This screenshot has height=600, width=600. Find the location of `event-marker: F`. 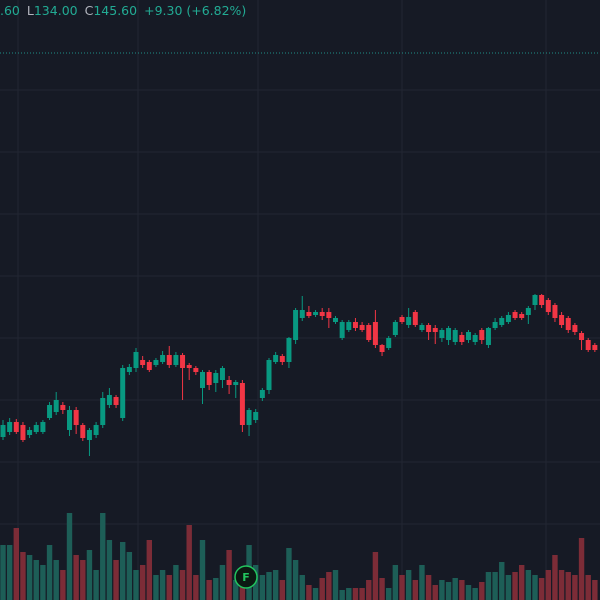

event-marker: F is located at coordinates (246, 577).